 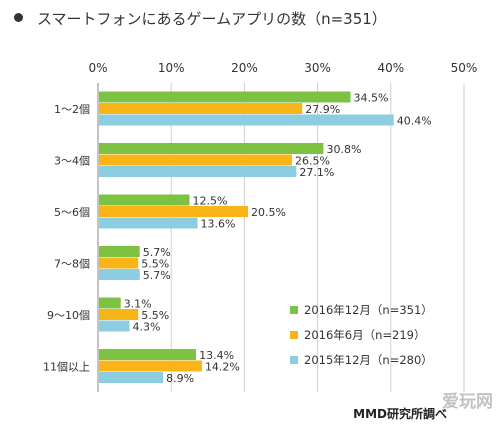 What do you see at coordinates (146, 327) in the screenshot?
I see `value-label-4-2: 4.3%` at bounding box center [146, 327].